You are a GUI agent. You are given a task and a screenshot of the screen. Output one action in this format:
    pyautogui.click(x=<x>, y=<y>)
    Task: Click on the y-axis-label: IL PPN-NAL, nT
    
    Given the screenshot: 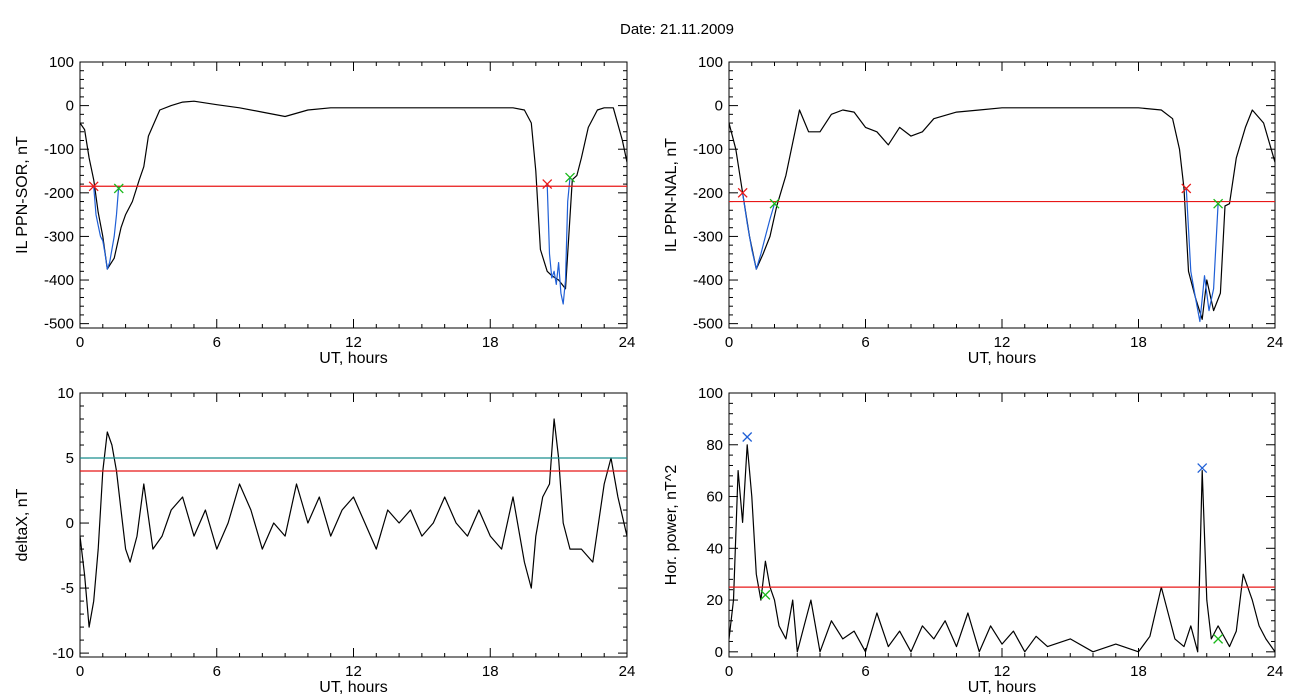 What is the action you would take?
    pyautogui.click(x=671, y=195)
    